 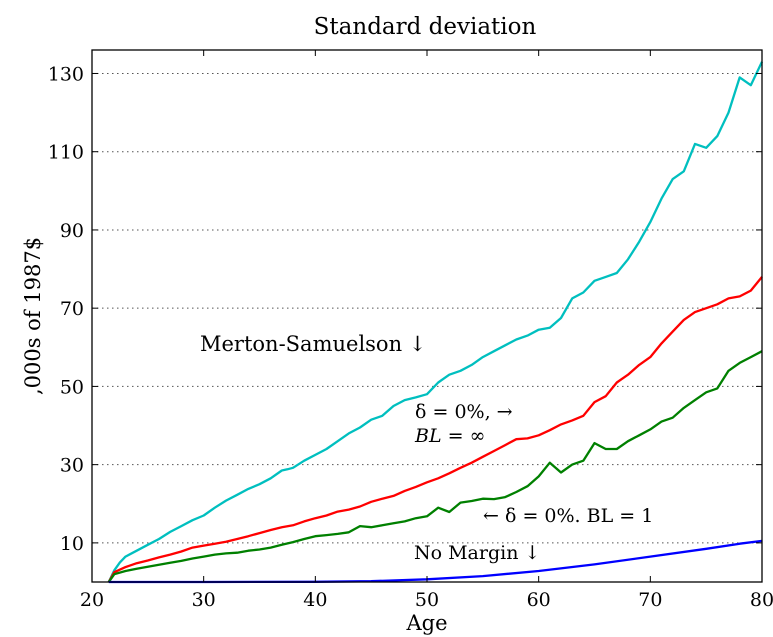 I want to click on y-tick-label-110: 110, so click(x=66, y=153).